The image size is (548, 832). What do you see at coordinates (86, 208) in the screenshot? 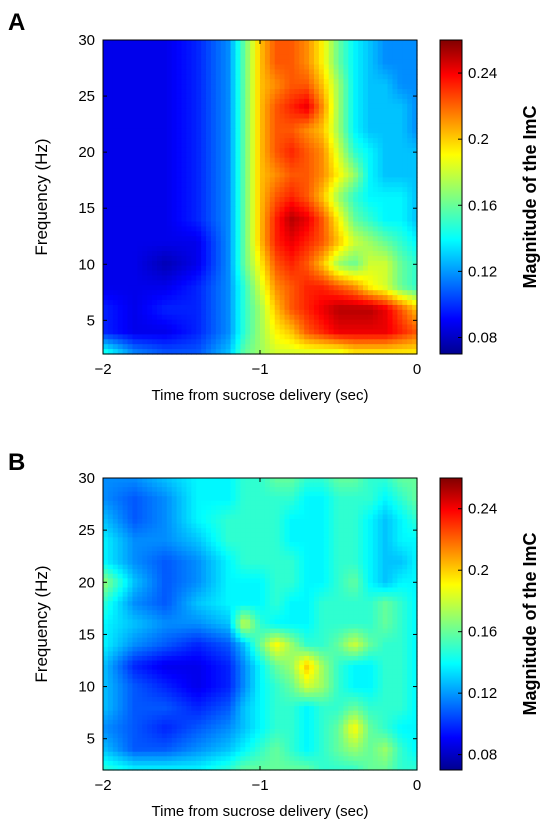
I see `y-tick-label: 15` at bounding box center [86, 208].